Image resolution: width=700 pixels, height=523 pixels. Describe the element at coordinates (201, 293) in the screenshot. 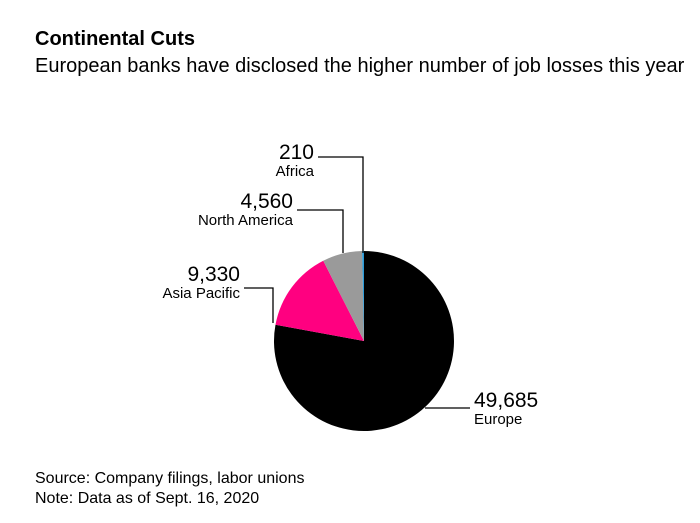

I see `slice-label-asia-pacific: Asia Pacific` at that location.